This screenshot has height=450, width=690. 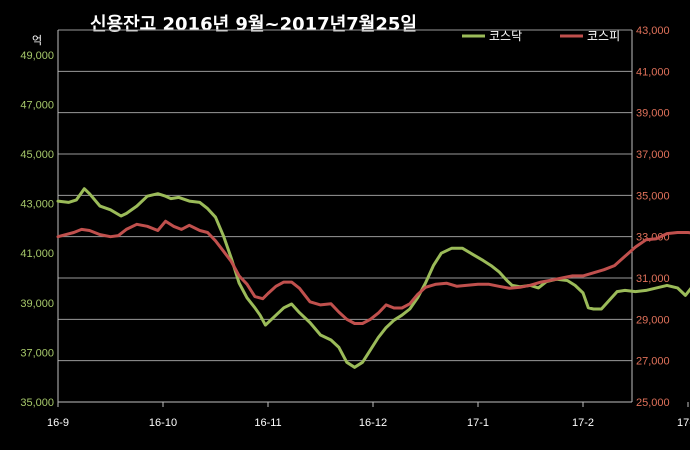 What do you see at coordinates (653, 114) in the screenshot?
I see `y-right-tick-label-7: 39,000` at bounding box center [653, 114].